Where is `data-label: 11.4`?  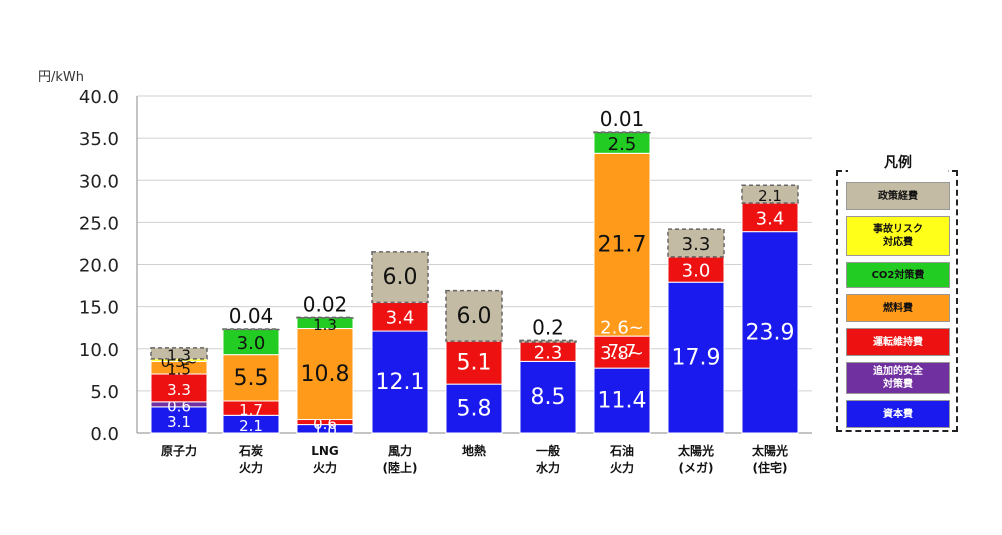
data-label: 11.4 is located at coordinates (622, 401).